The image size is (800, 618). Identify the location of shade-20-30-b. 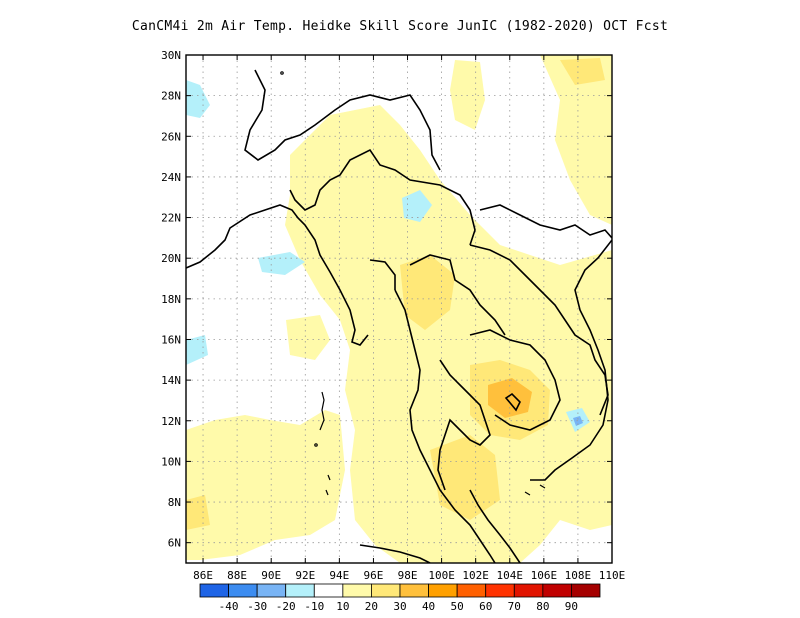
(427, 292).